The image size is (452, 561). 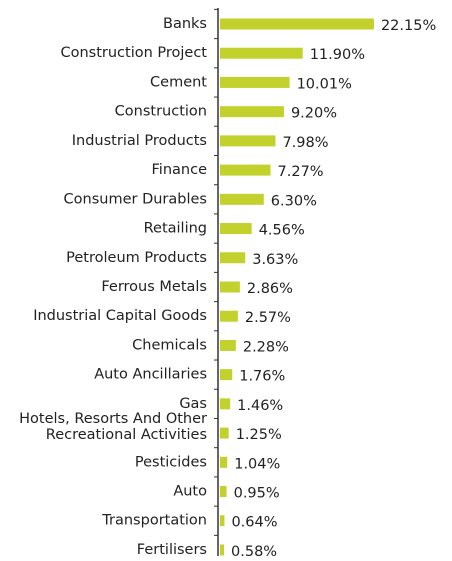 I want to click on category-label-line: Auto, so click(x=190, y=492).